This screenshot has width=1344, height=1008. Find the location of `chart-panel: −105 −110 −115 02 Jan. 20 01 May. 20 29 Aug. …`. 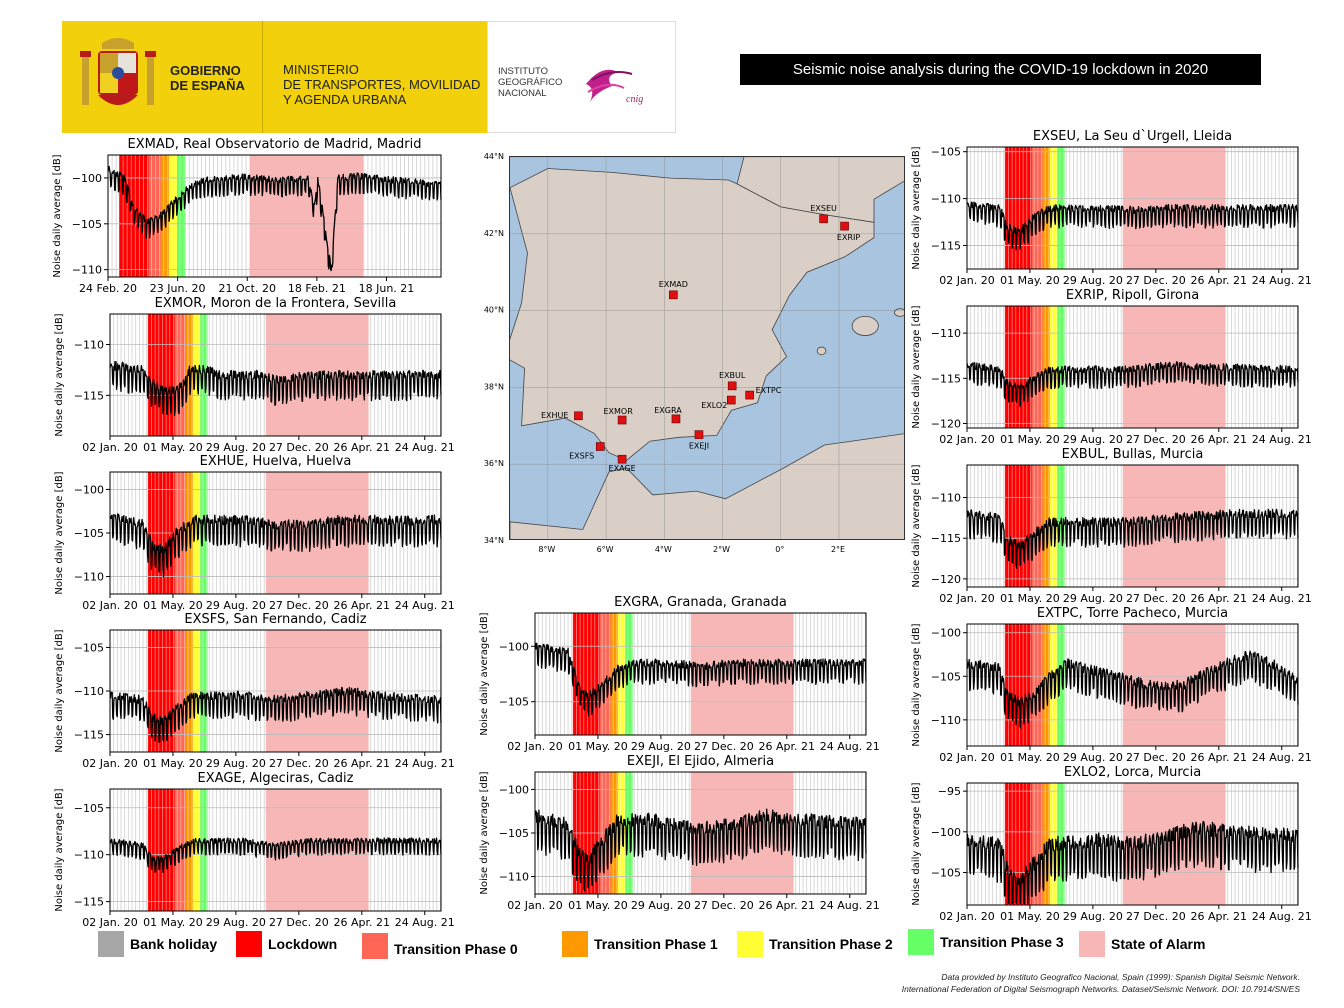

chart-panel: −105 −110 −115 02 Jan. 20 01 May. 20 29 Aug. … is located at coordinates (254, 850).